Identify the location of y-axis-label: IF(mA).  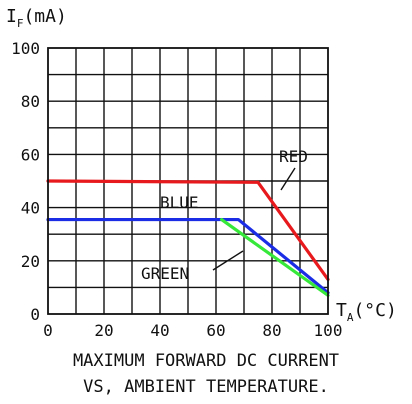
(36, 18).